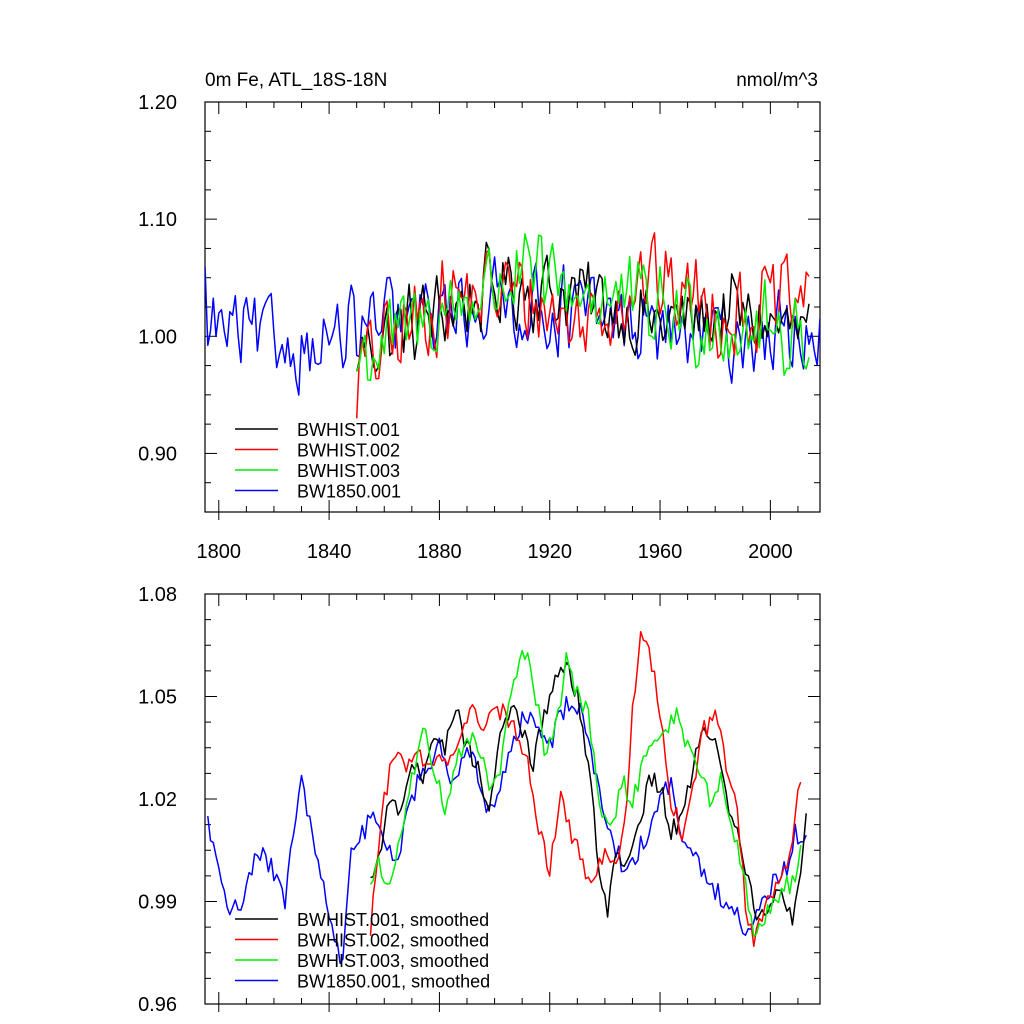 Image resolution: width=1024 pixels, height=1024 pixels. Describe the element at coordinates (393, 961) in the screenshot. I see `legend-label: BWHIST.003, smoothed` at that location.